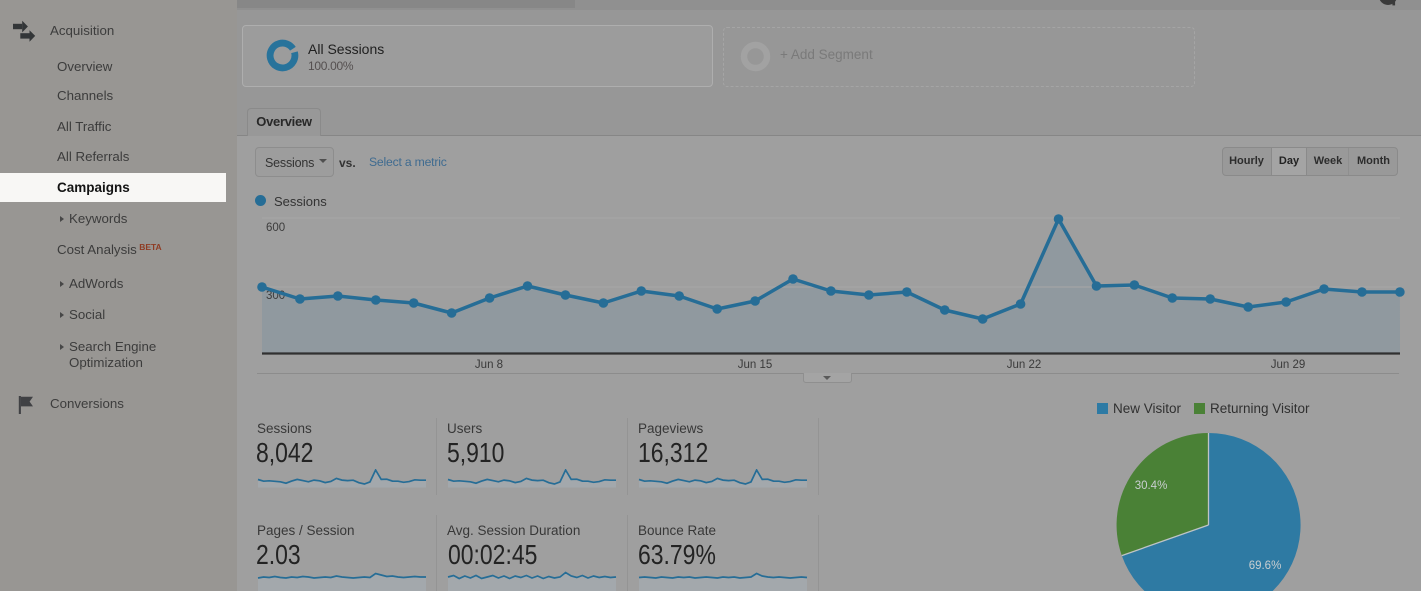  What do you see at coordinates (1151, 486) in the screenshot?
I see `svg-text: 30.4%` at bounding box center [1151, 486].